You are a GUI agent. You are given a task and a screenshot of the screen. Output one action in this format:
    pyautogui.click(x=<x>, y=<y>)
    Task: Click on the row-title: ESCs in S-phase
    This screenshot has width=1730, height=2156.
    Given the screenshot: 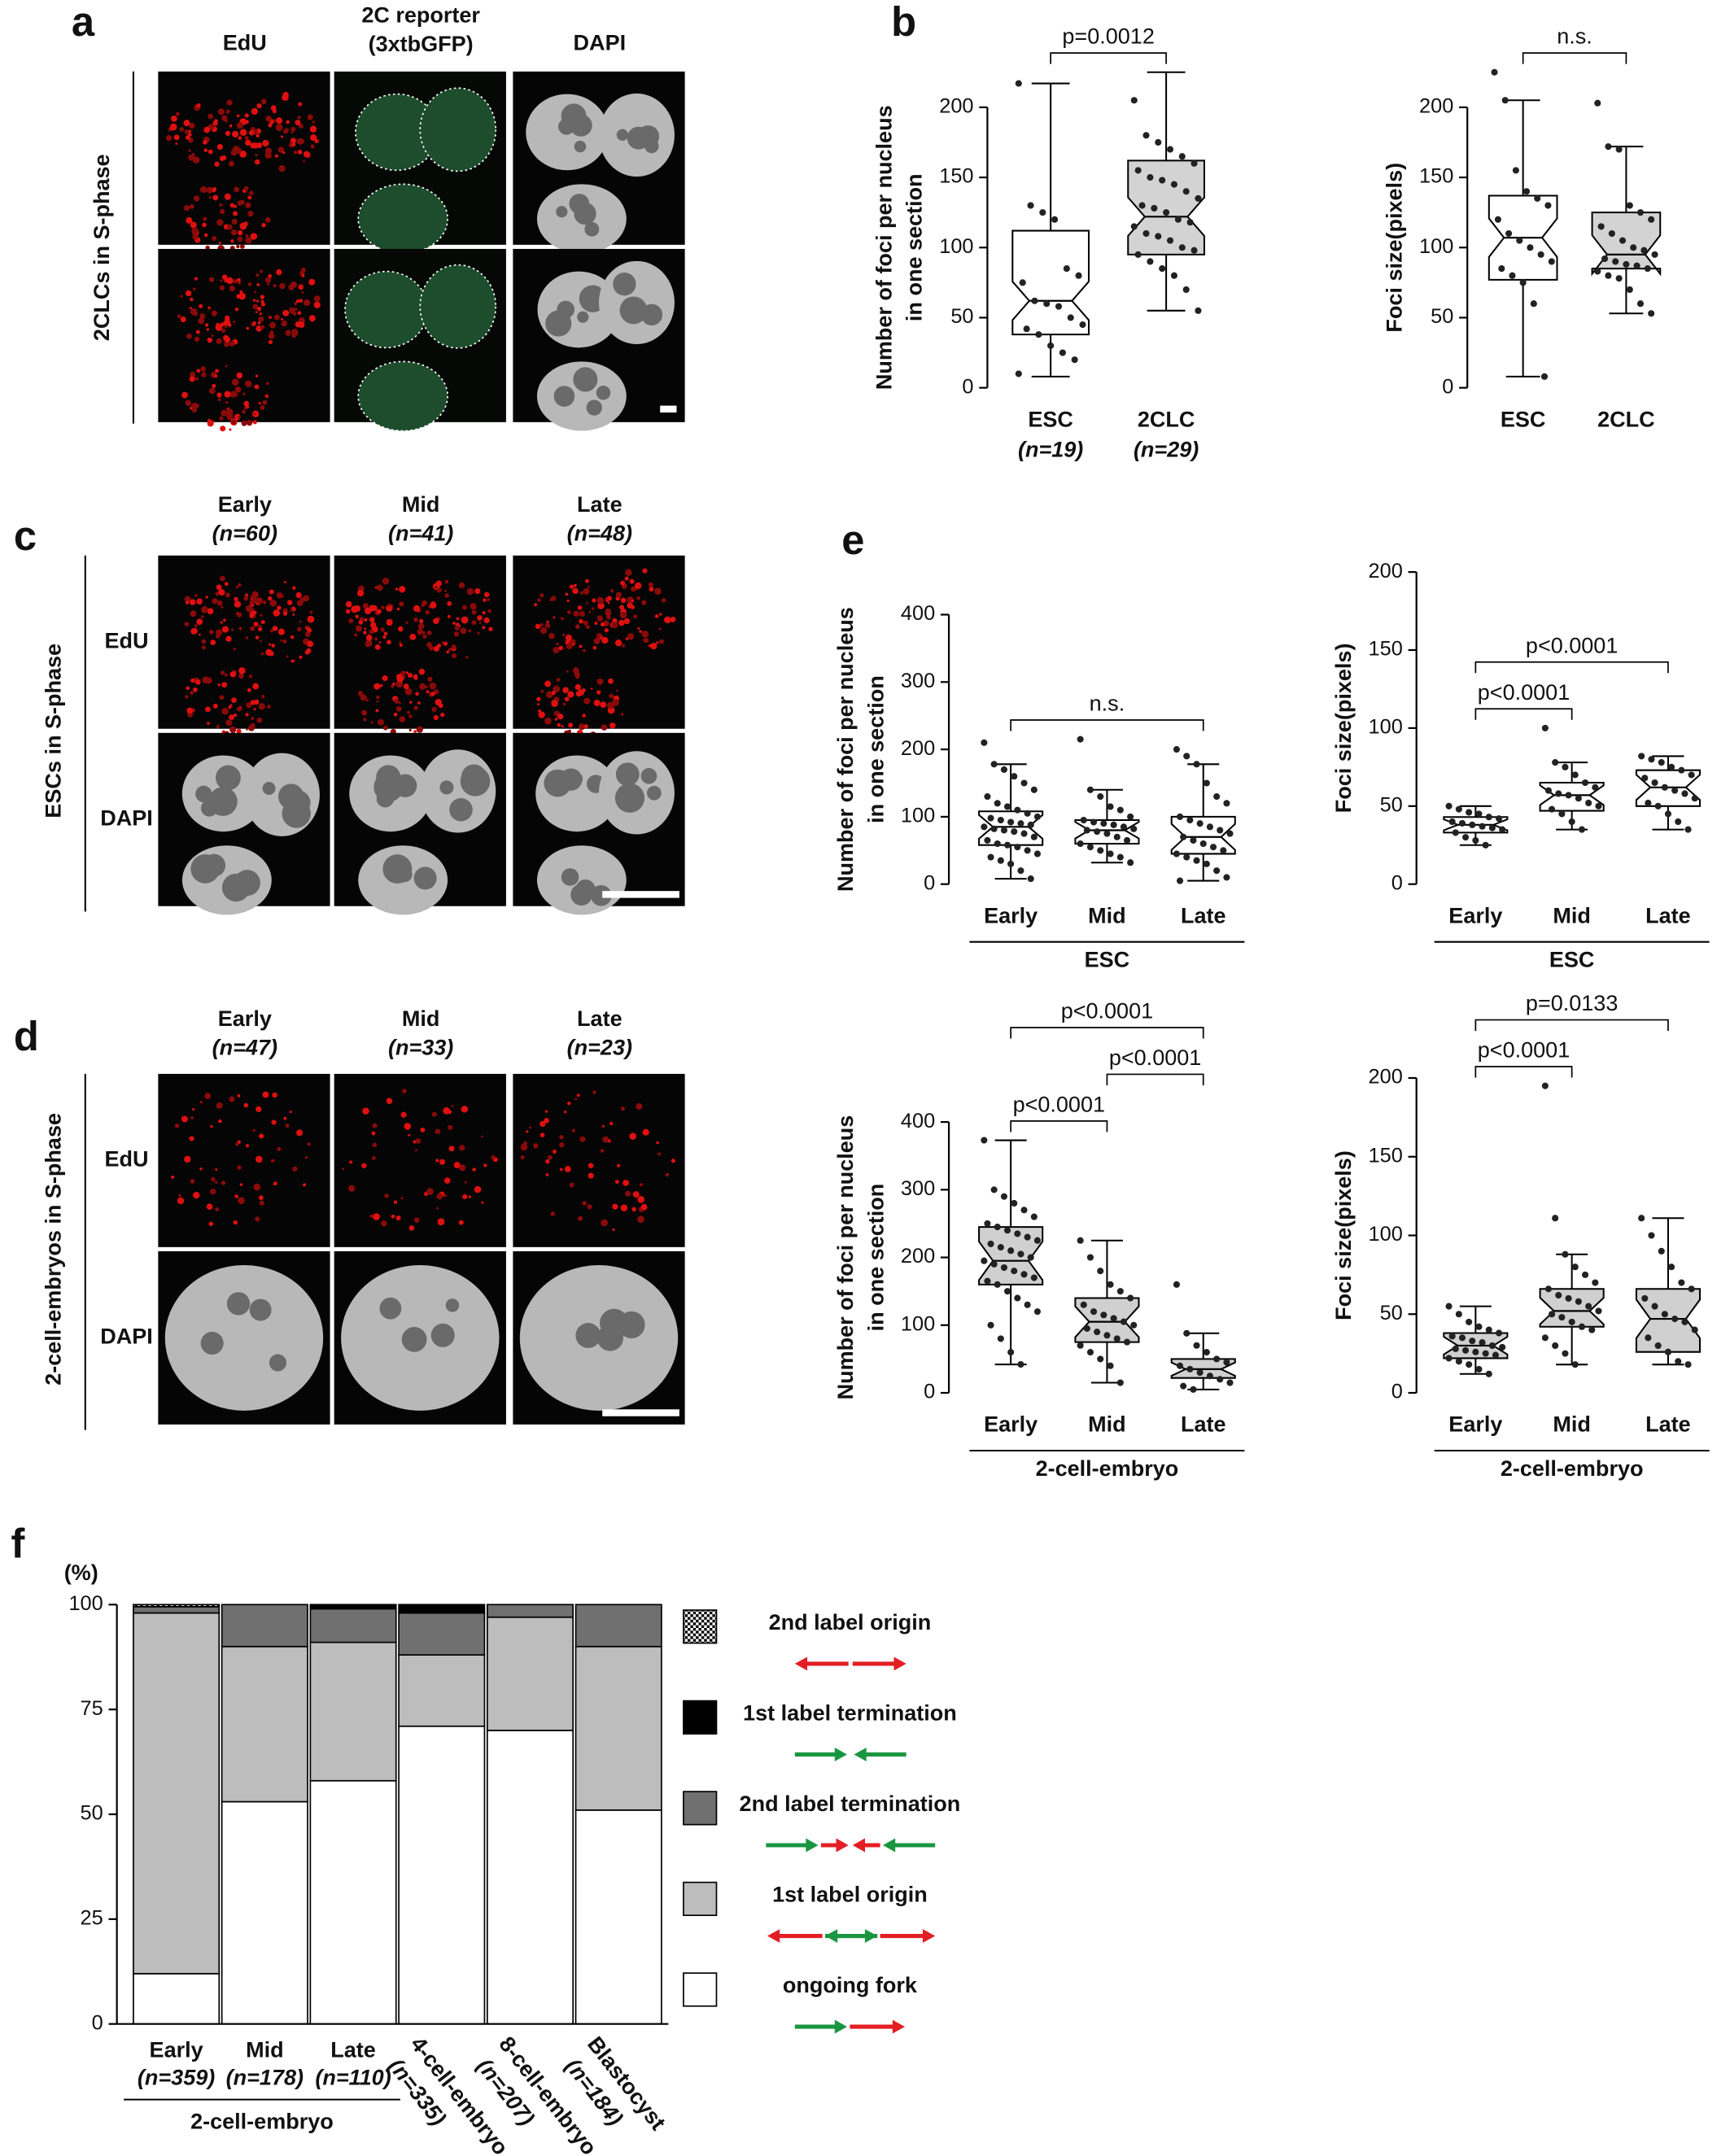 What is the action you would take?
    pyautogui.click(x=54, y=731)
    